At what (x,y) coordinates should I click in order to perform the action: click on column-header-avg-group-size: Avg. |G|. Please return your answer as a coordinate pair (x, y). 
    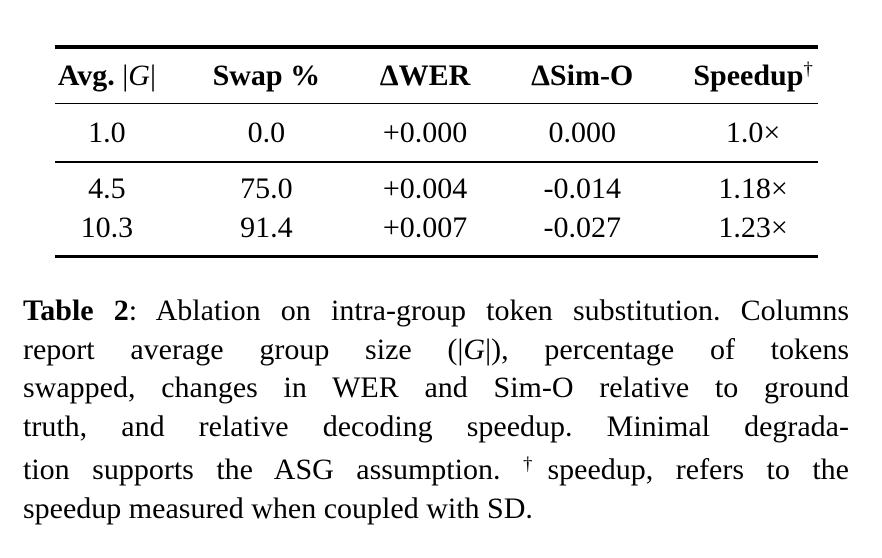
    Looking at the image, I should click on (107, 76).